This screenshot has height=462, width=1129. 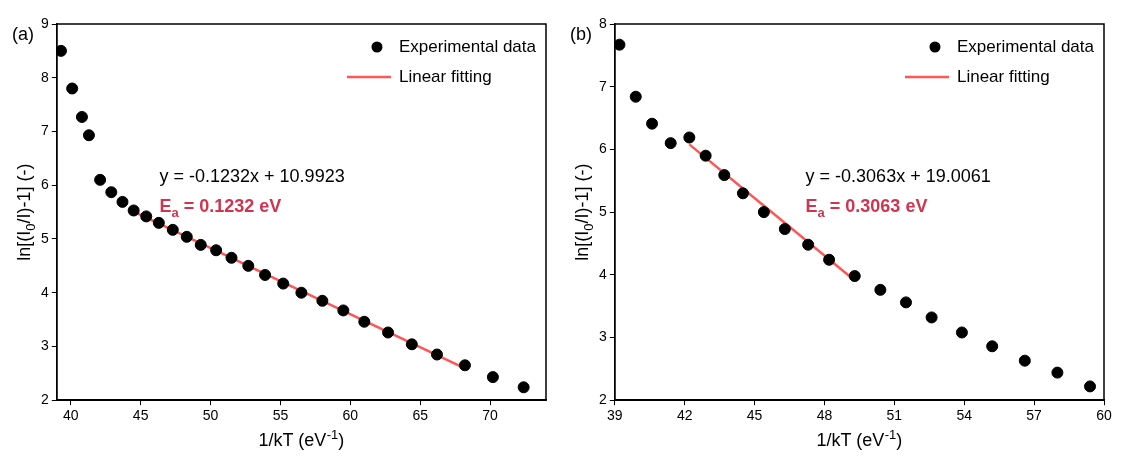 I want to click on x-tick-label: 57, so click(x=1034, y=415).